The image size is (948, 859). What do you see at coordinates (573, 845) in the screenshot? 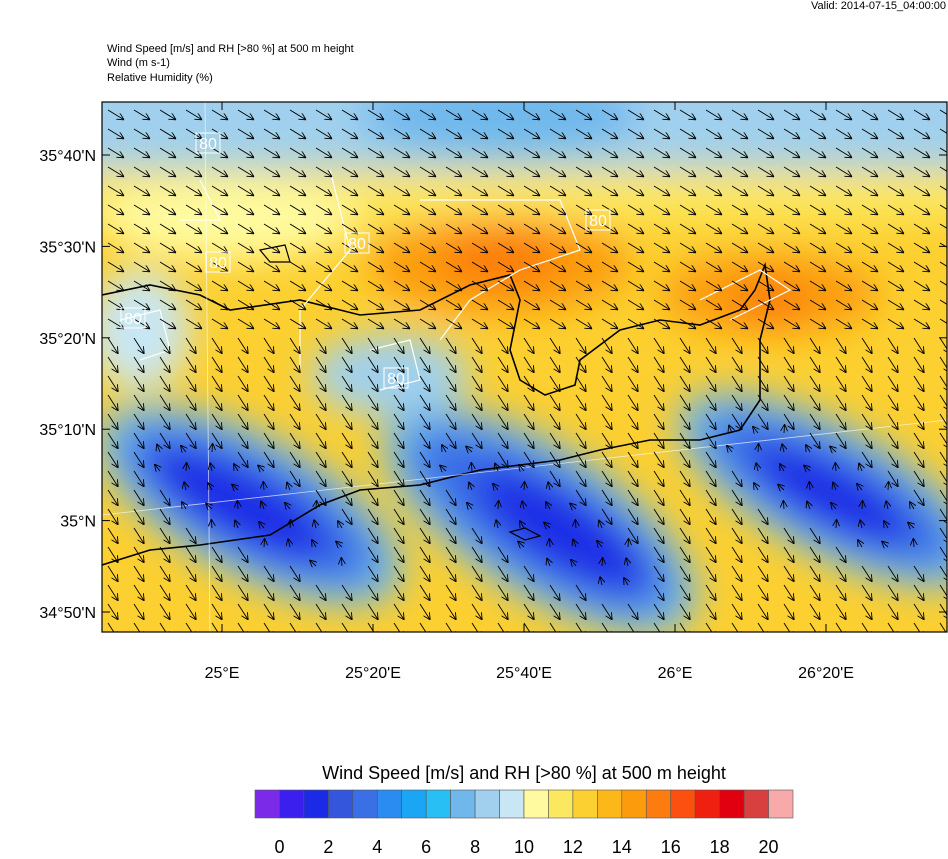
I see `colorbar-tick-label: 12` at bounding box center [573, 845].